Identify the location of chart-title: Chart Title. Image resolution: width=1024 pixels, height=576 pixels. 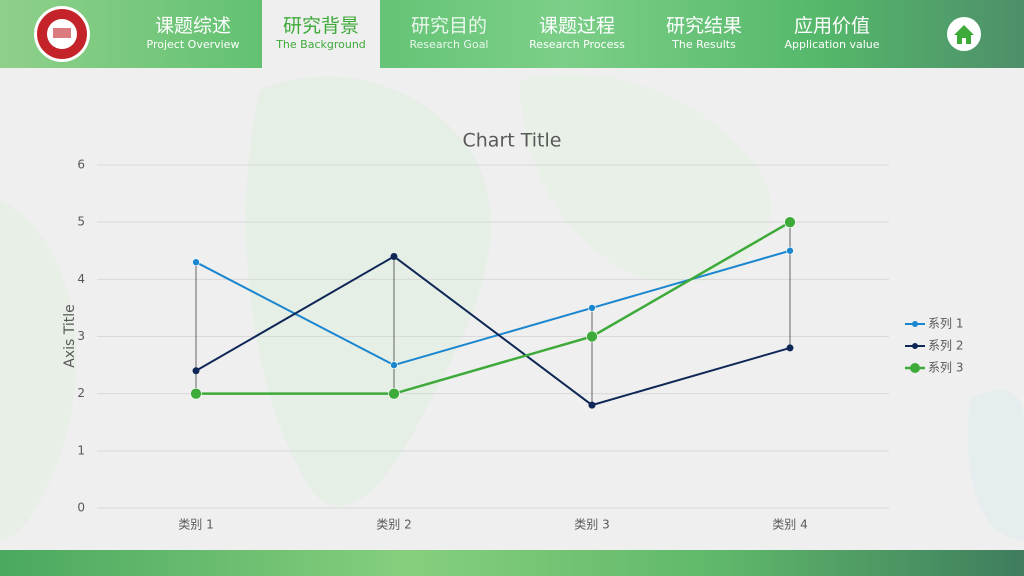
(512, 141).